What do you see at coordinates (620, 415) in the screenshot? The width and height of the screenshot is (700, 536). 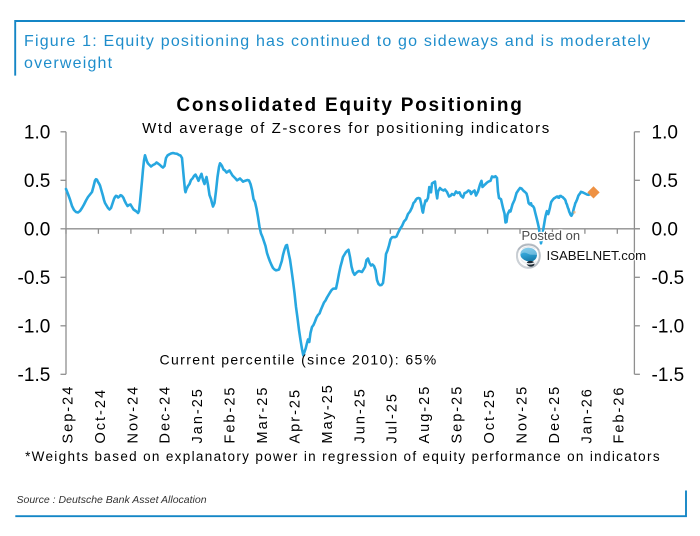 I see `svg-text: Feb-26` at bounding box center [620, 415].